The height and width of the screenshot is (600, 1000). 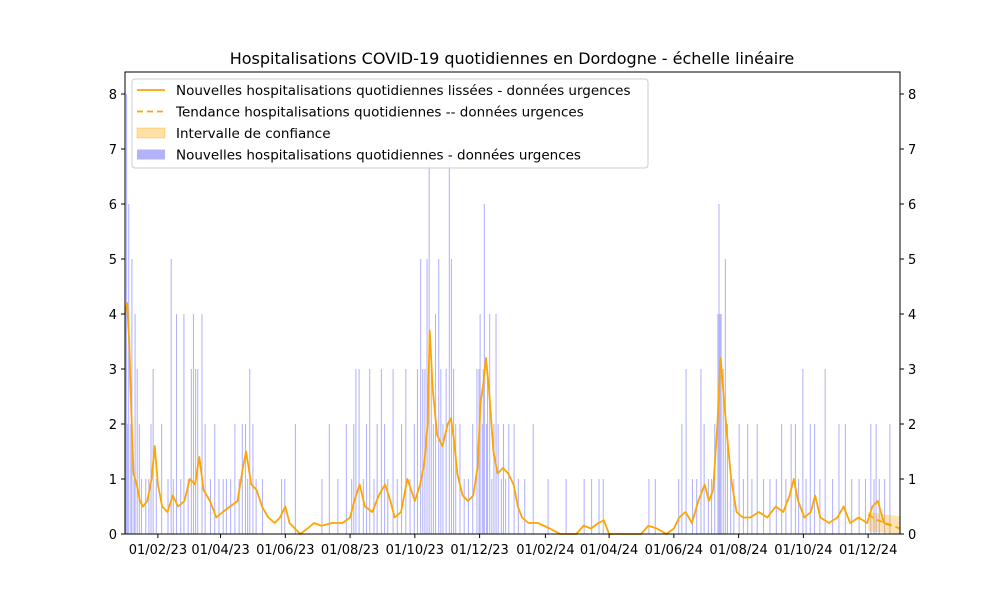 What do you see at coordinates (350, 550) in the screenshot?
I see `x-tick-label: 01/08/23` at bounding box center [350, 550].